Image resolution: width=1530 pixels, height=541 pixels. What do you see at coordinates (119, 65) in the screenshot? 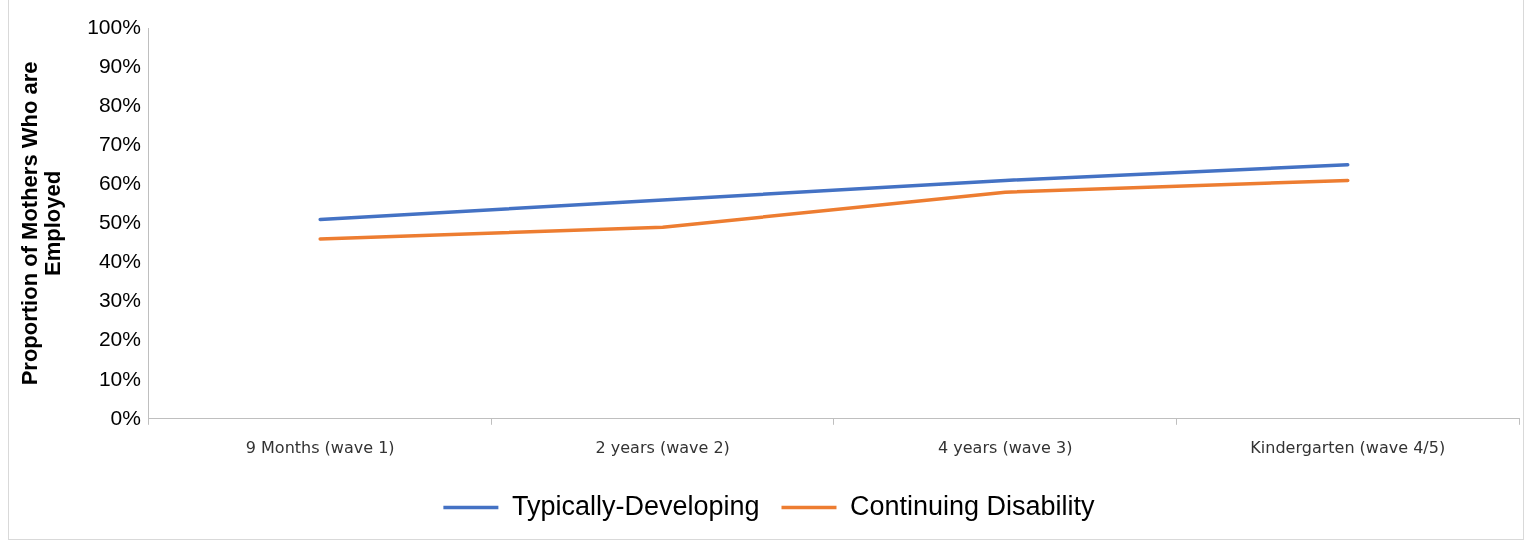
I see `y-tick-label: 90%` at bounding box center [119, 65].